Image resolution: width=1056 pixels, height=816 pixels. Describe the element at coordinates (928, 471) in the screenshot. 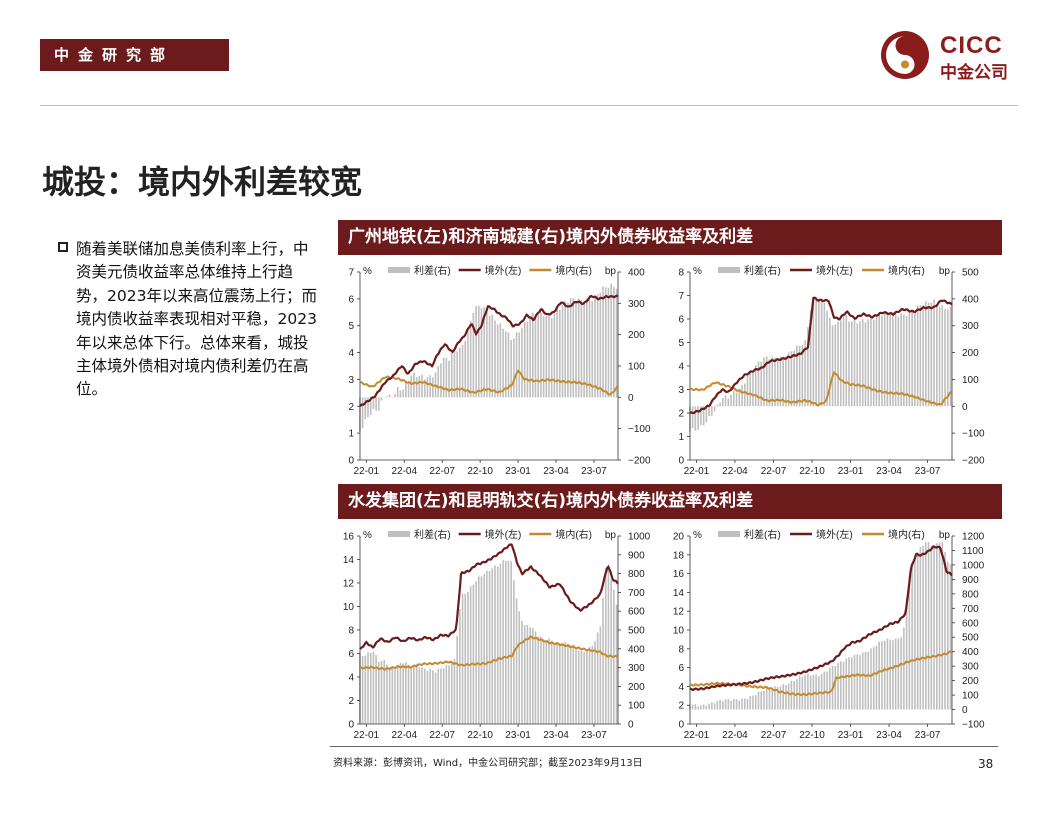

I see `x-tick-label: 23-07` at that location.